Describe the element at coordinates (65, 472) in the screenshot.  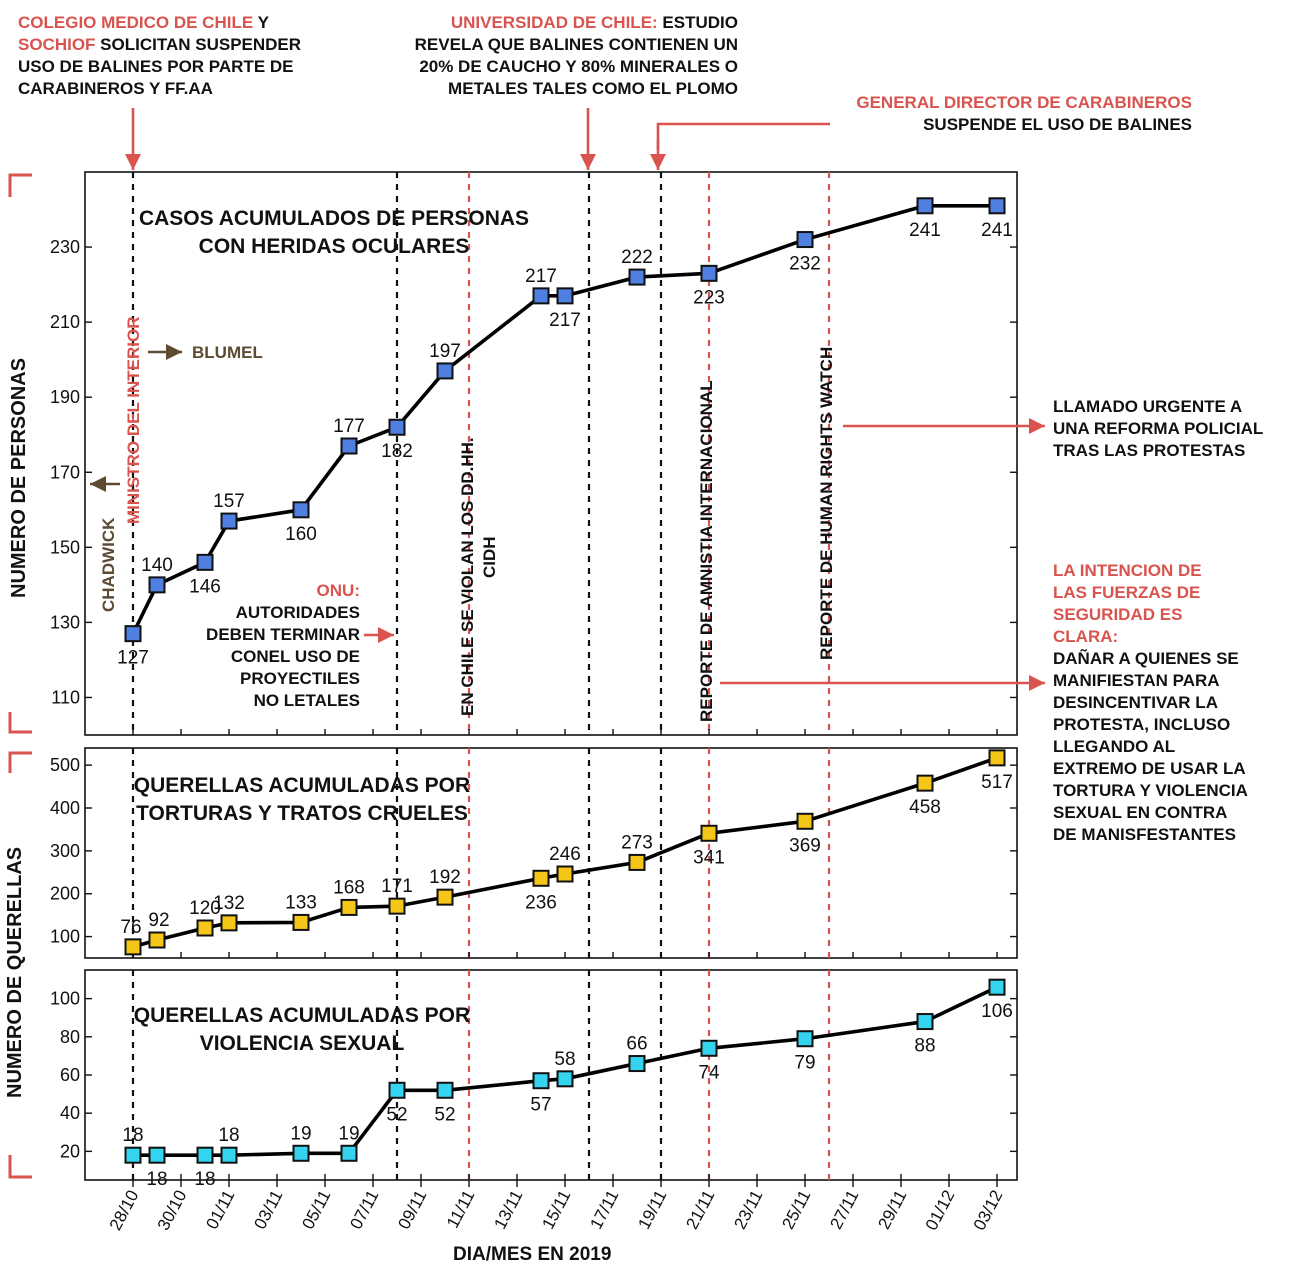
I see `y-tick-label: 170` at that location.